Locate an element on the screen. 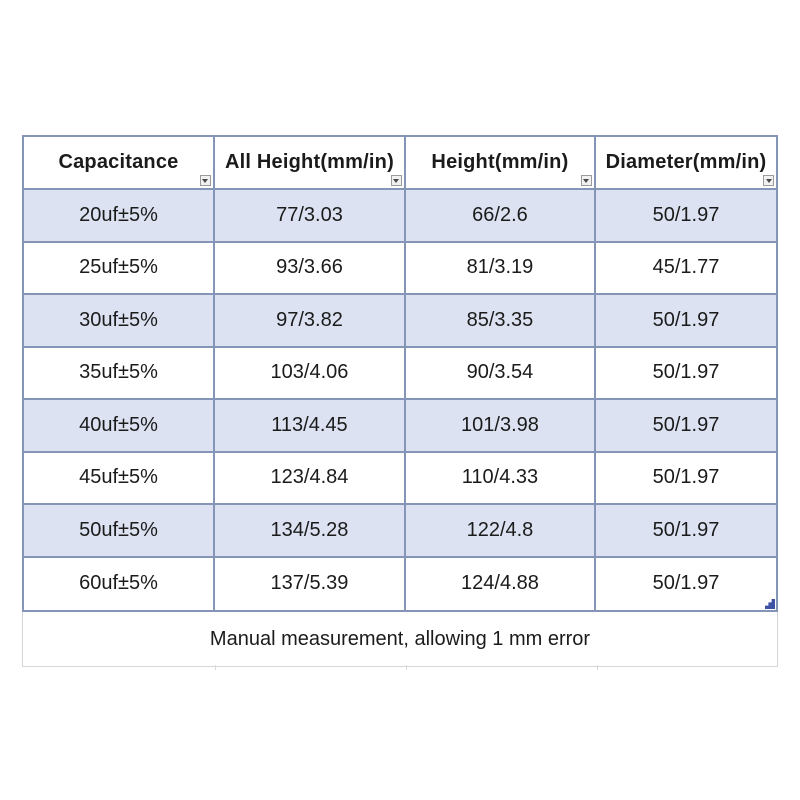  column-header-label: Capacitance is located at coordinates (118, 162).